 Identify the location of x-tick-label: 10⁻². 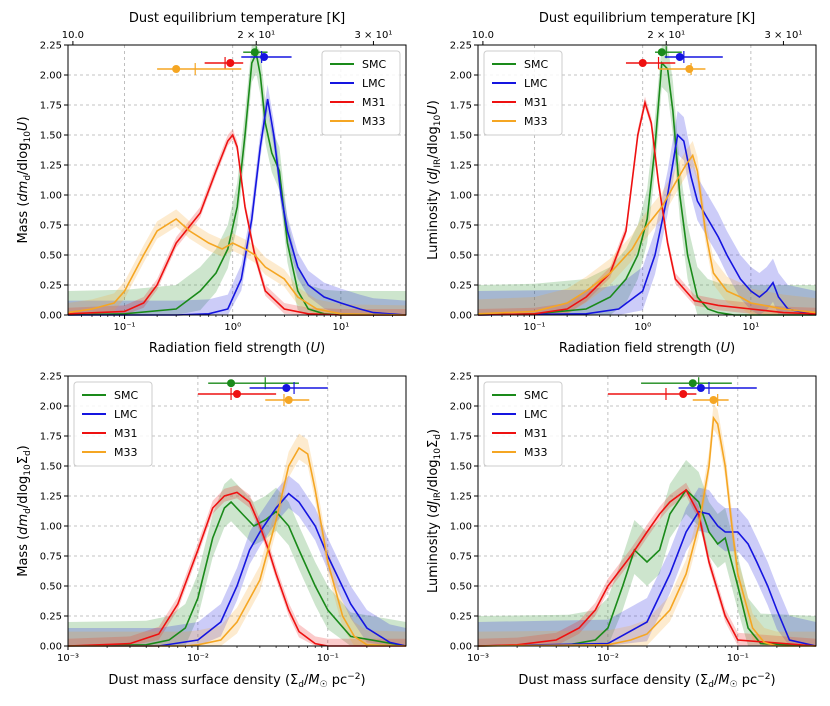
(608, 658).